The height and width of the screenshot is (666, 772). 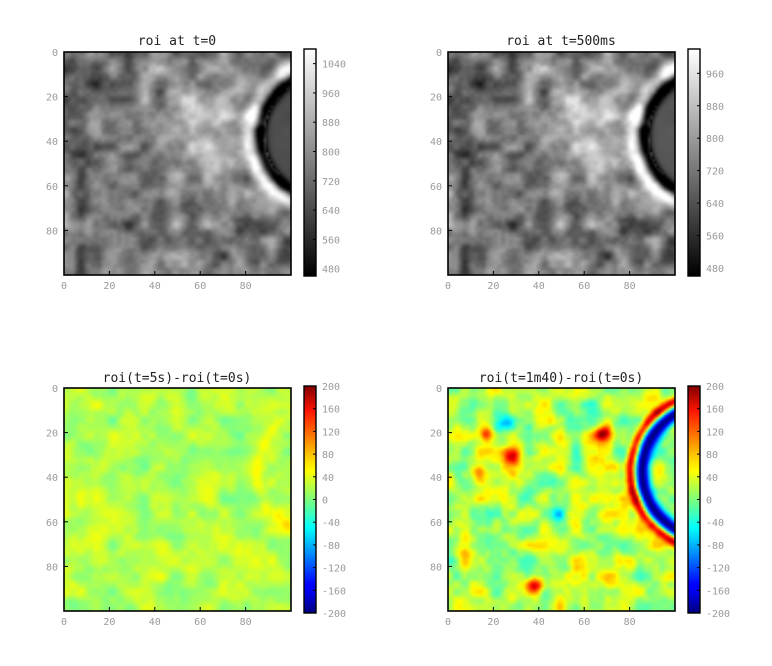 What do you see at coordinates (334, 65) in the screenshot?
I see `colorbar-tick-label: 1040` at bounding box center [334, 65].